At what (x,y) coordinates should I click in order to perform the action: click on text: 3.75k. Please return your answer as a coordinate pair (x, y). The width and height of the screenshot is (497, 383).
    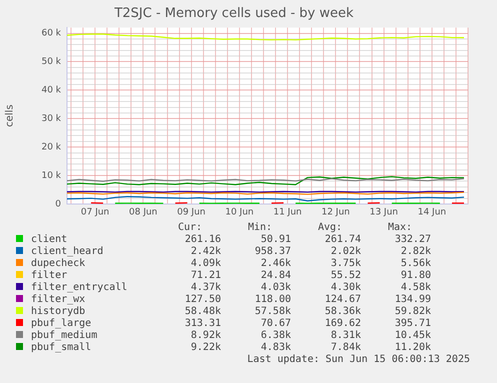
    Looking at the image, I should click on (346, 264).